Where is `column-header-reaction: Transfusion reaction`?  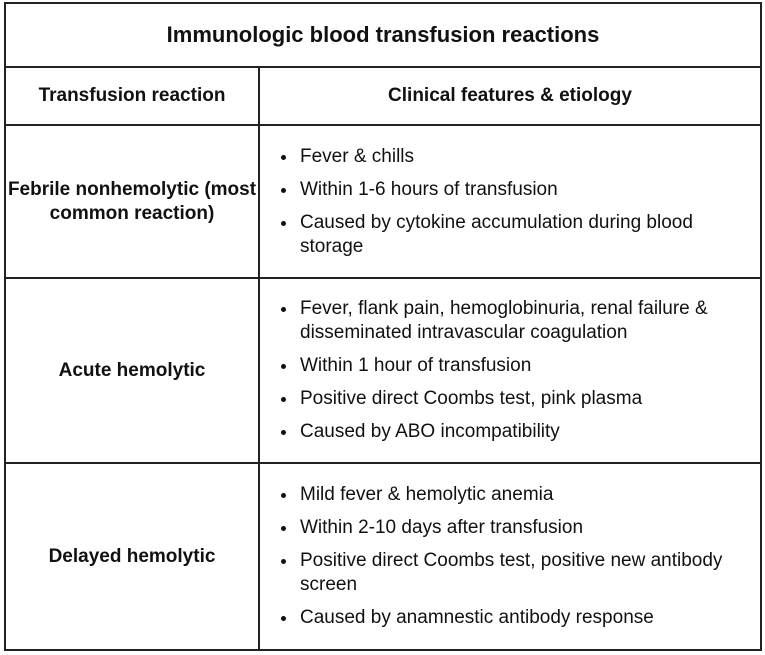 column-header-reaction: Transfusion reaction is located at coordinates (132, 96).